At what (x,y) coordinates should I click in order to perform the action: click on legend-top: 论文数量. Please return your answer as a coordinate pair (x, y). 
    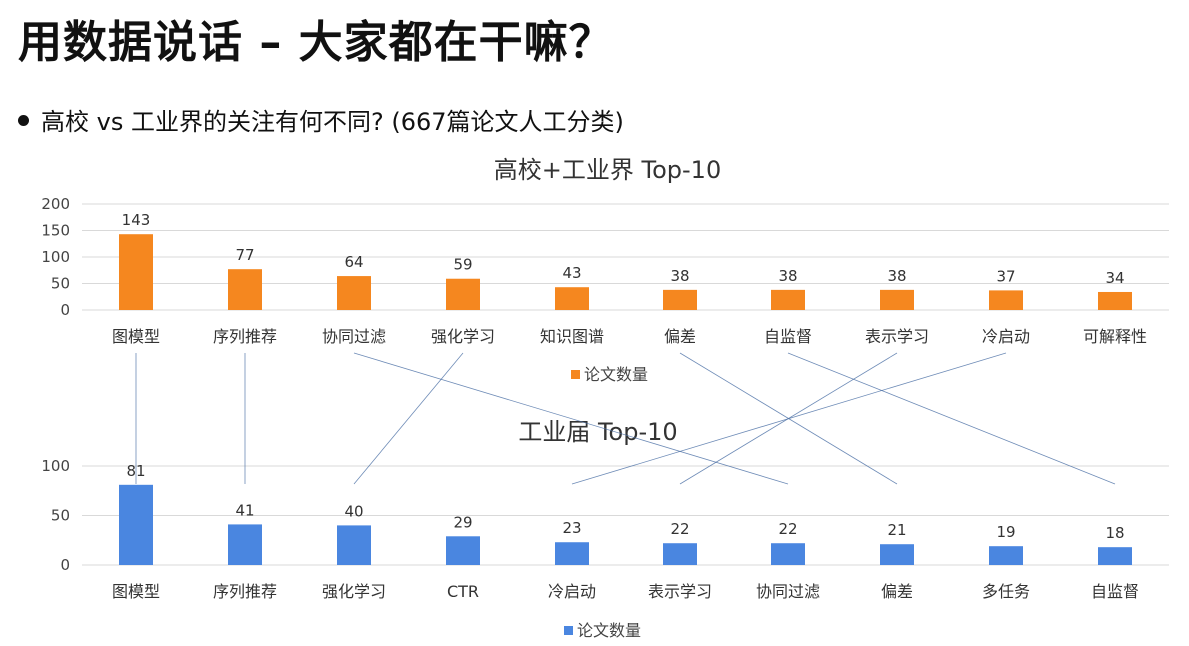
    Looking at the image, I should click on (609, 373).